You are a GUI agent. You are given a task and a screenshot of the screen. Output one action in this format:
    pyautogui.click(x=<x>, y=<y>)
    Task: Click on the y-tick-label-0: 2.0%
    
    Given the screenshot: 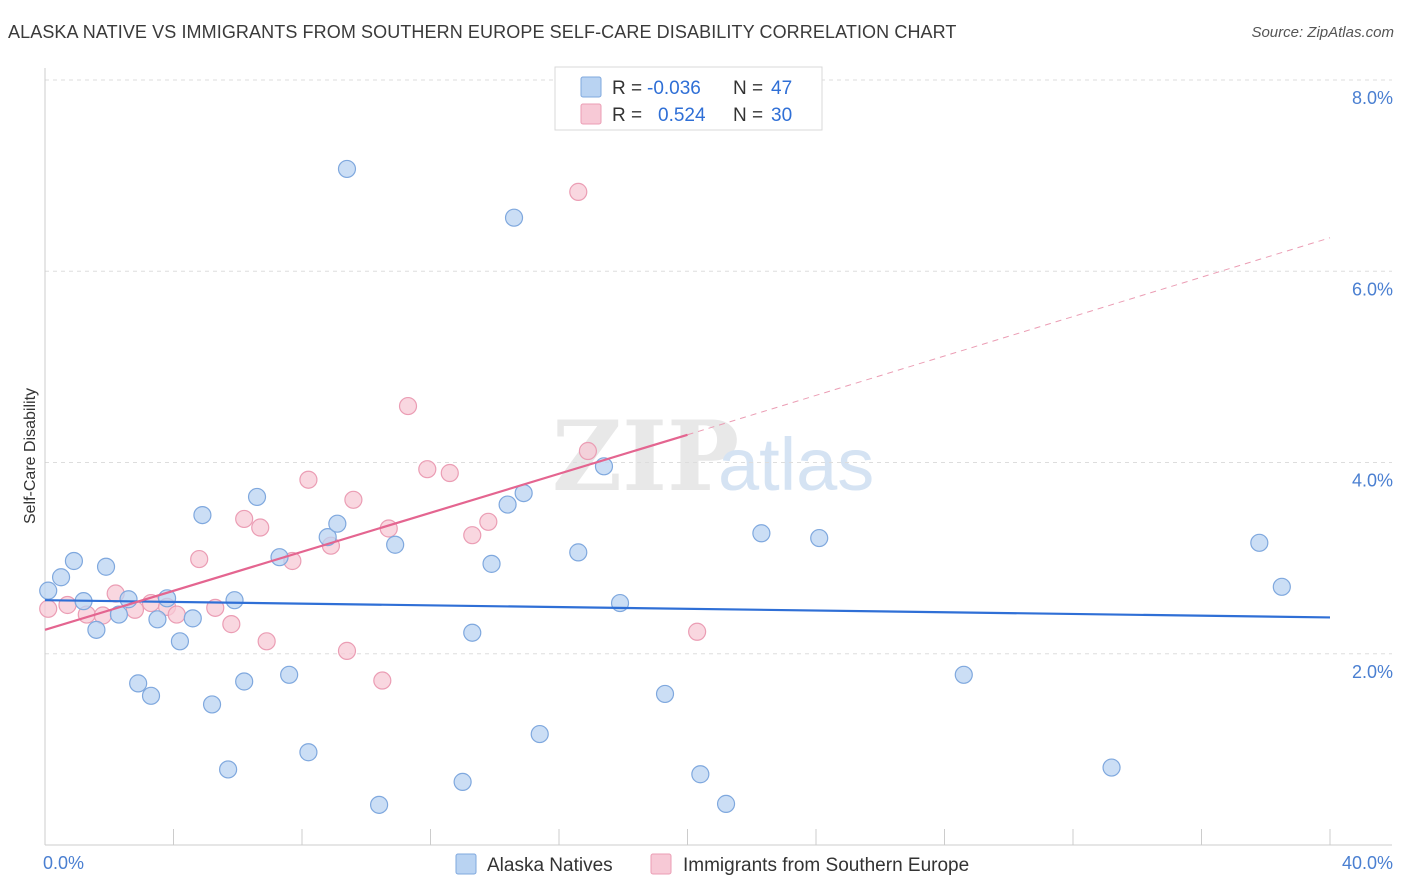 What is the action you would take?
    pyautogui.click(x=1372, y=672)
    